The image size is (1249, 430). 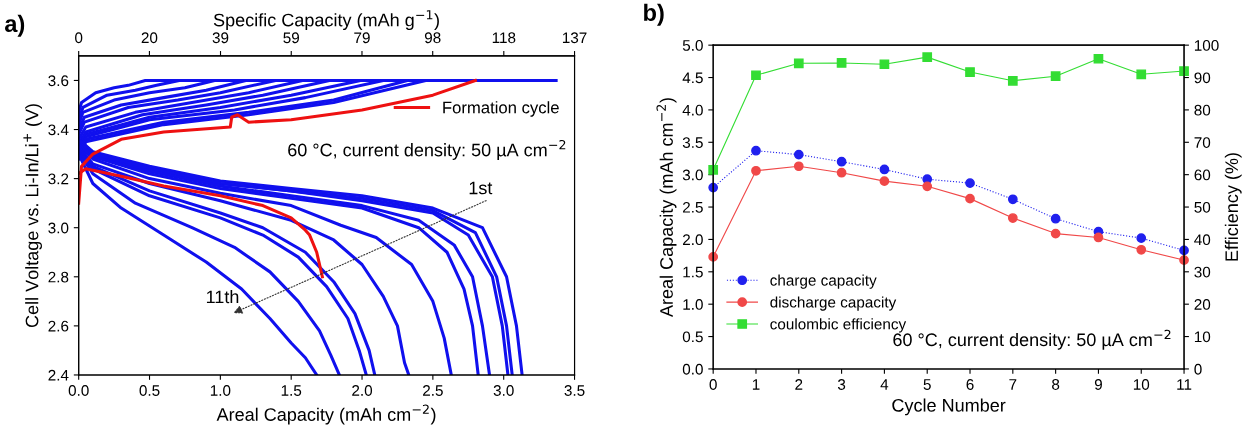 What do you see at coordinates (15, 25) in the screenshot?
I see `chart-title: a)` at bounding box center [15, 25].